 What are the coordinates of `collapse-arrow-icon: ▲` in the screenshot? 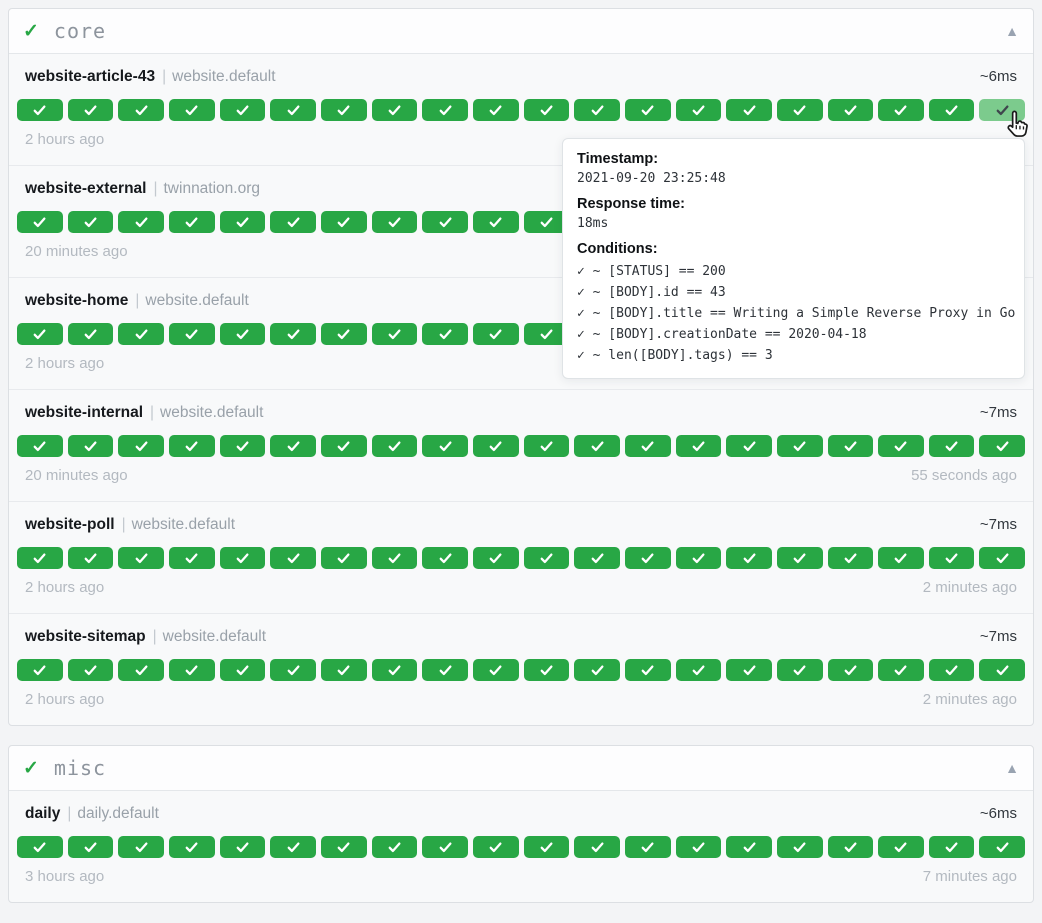 It's located at (1012, 31).